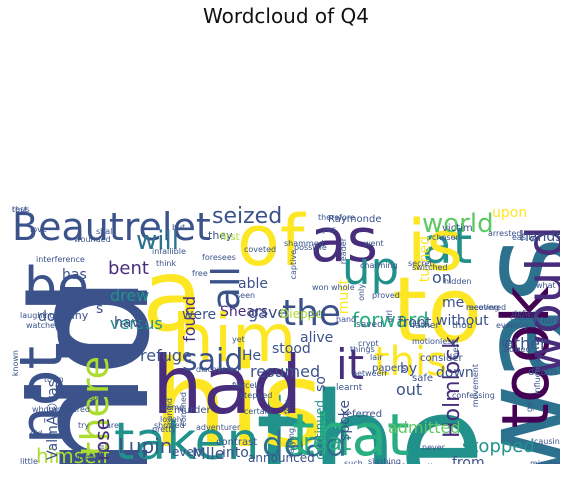 This screenshot has height=497, width=572. I want to click on word-158: only, so click(361, 292).